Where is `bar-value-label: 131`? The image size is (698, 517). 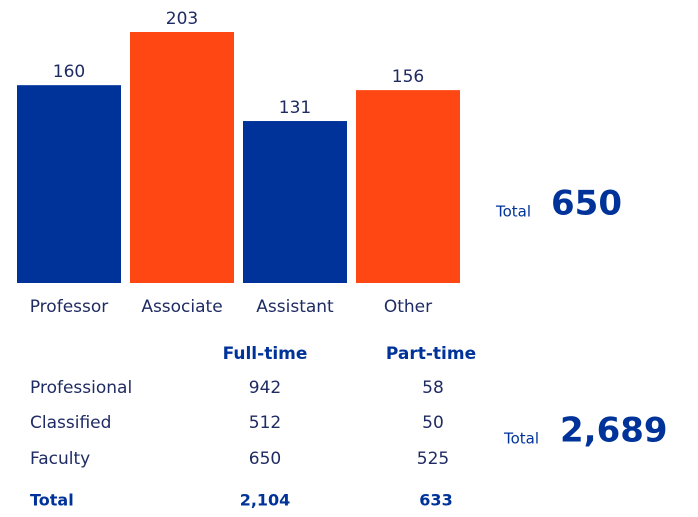 bar-value-label: 131 is located at coordinates (295, 108).